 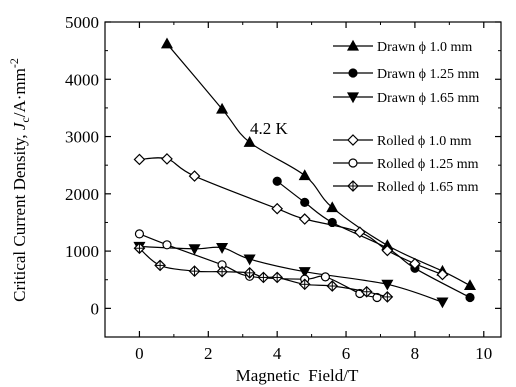 I want to click on y-axis-title-var: J, so click(x=19, y=125).